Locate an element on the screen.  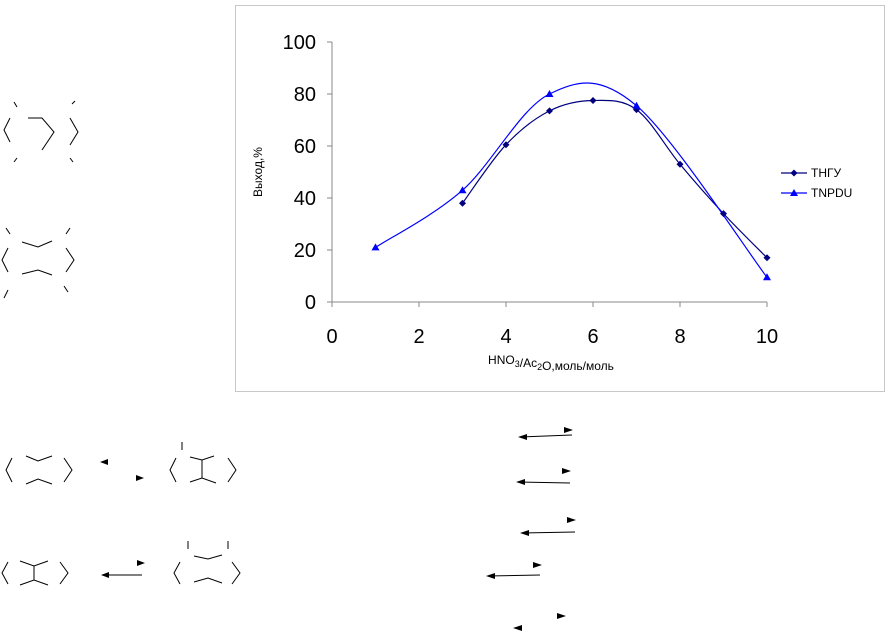
series-lines is located at coordinates (571, 180).